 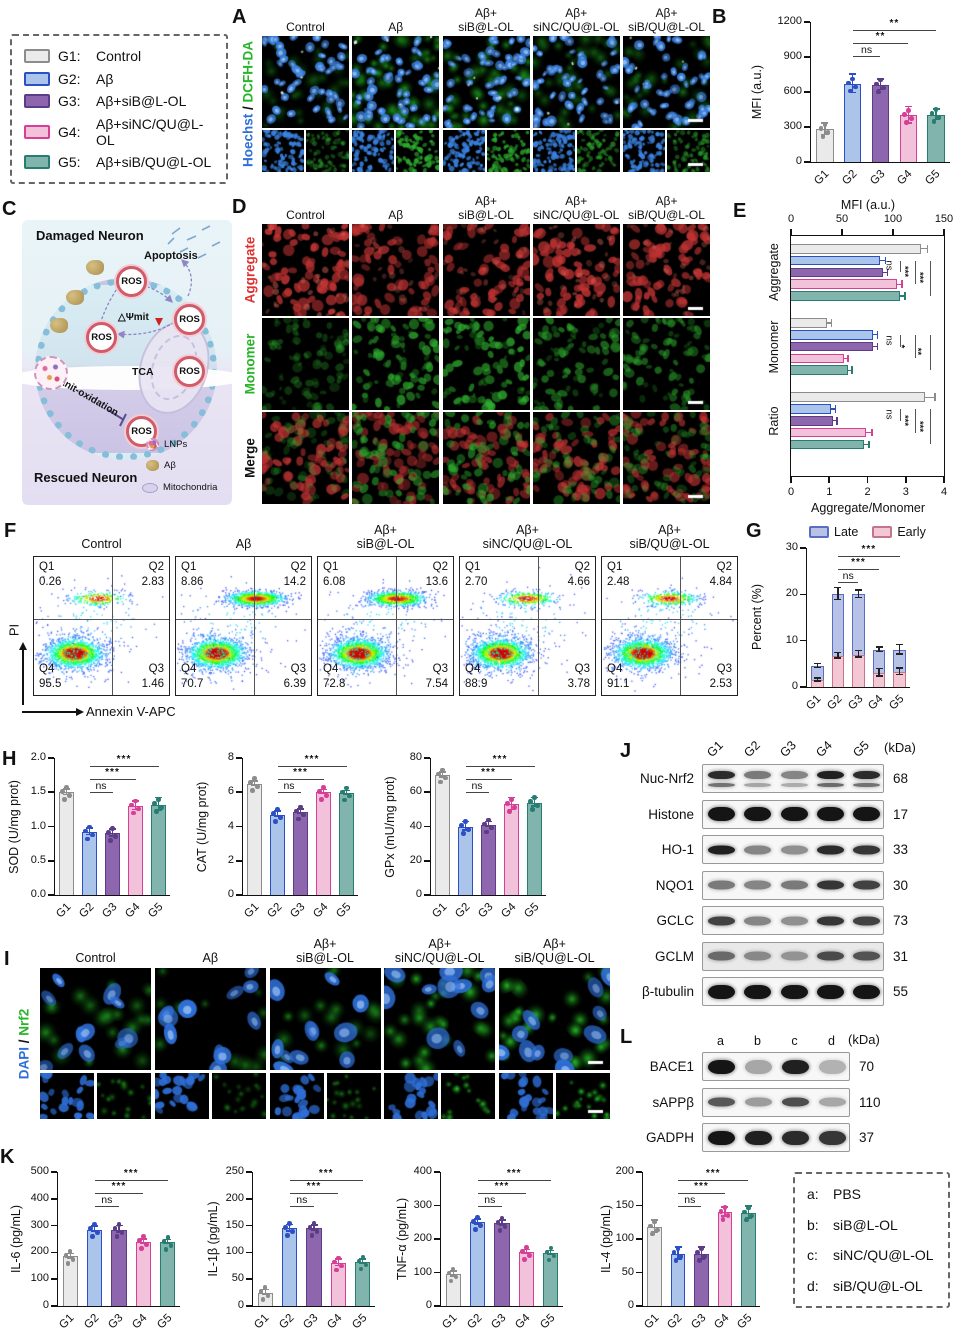 I want to click on panel-L-label: L, so click(x=626, y=1037).